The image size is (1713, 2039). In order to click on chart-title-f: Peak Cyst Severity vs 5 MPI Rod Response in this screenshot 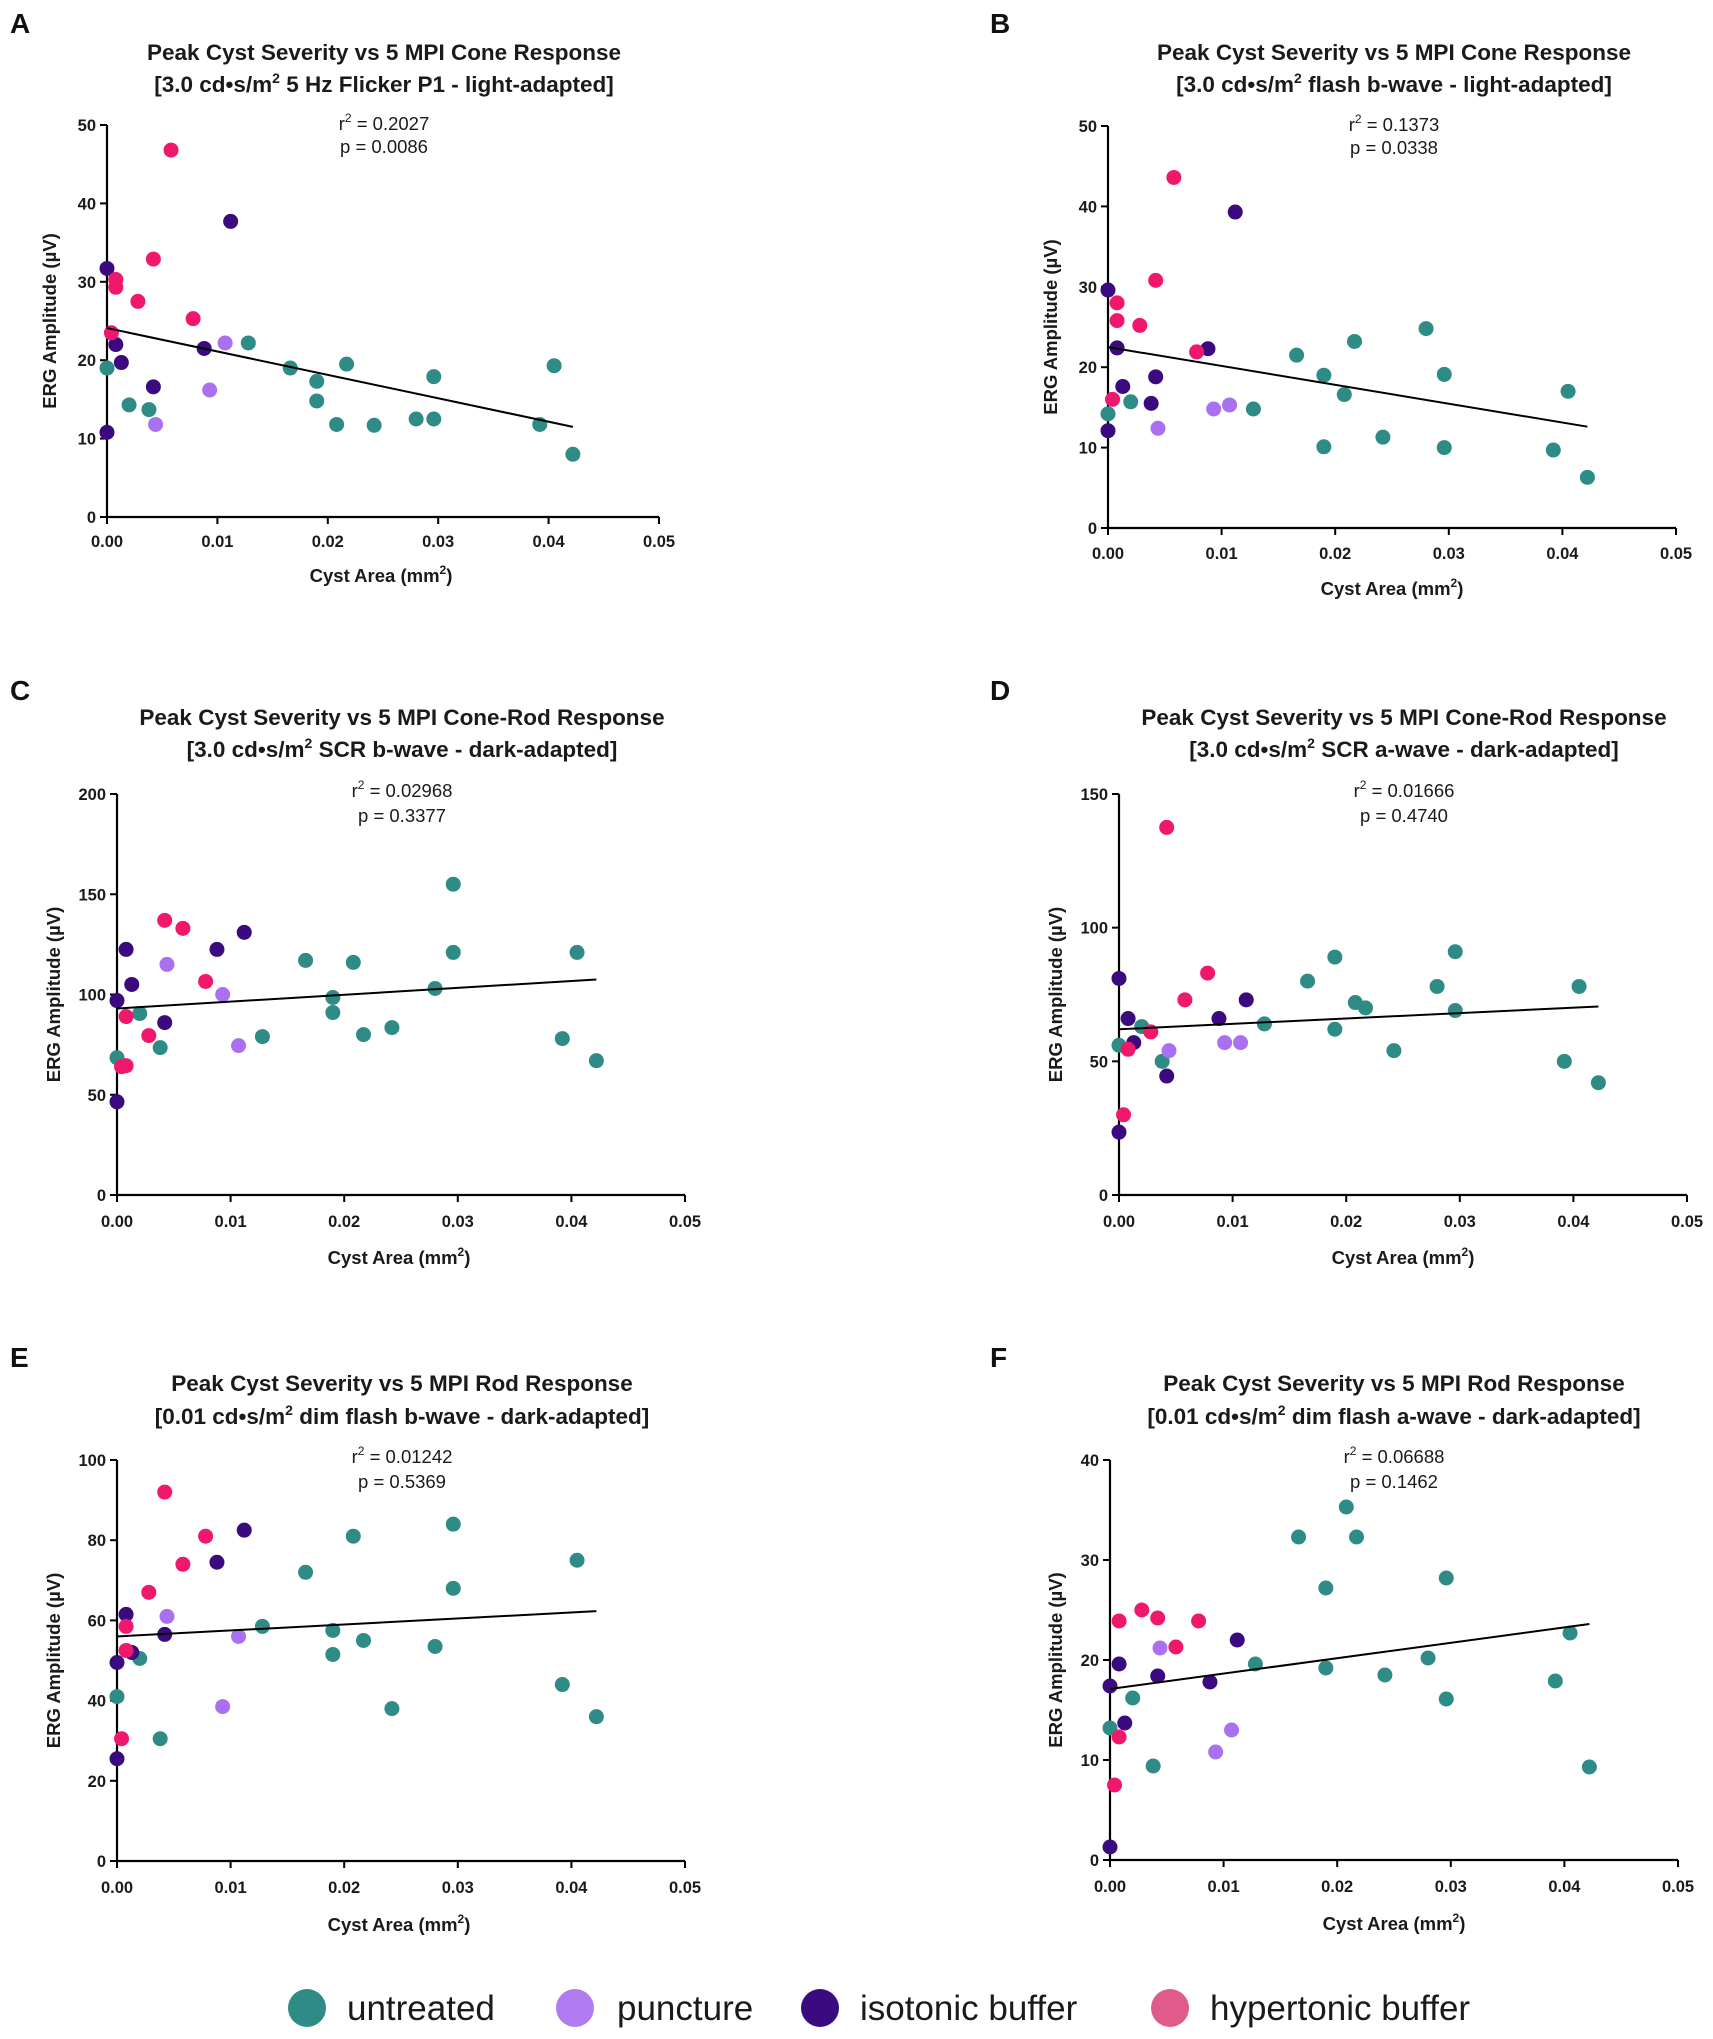, I will do `click(1393, 1383)`.